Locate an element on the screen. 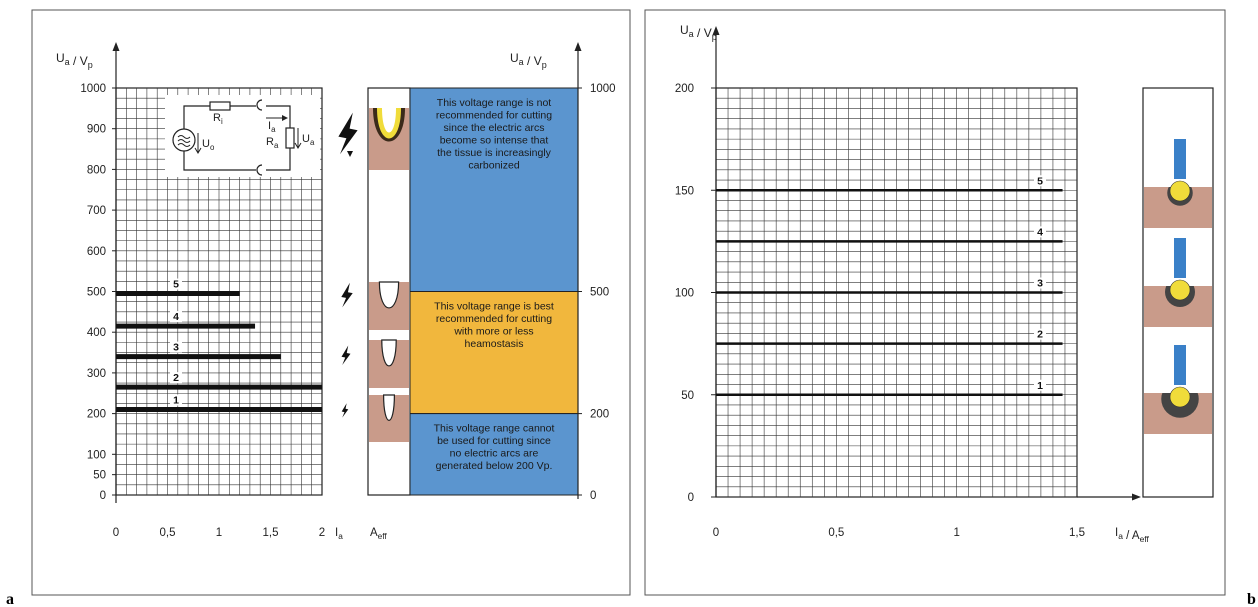 This screenshot has width=1258, height=607. y-tick-label-a-right: 500 is located at coordinates (599, 293).